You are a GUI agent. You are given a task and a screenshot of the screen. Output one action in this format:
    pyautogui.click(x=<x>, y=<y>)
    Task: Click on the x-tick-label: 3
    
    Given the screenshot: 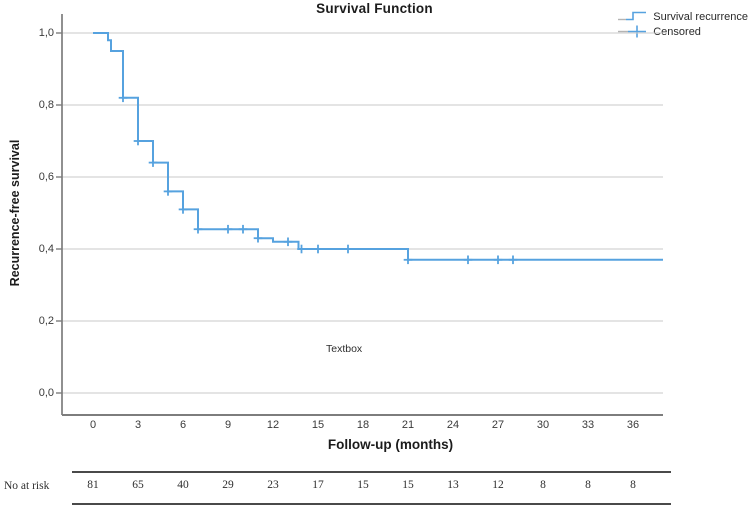 What is the action you would take?
    pyautogui.click(x=138, y=425)
    